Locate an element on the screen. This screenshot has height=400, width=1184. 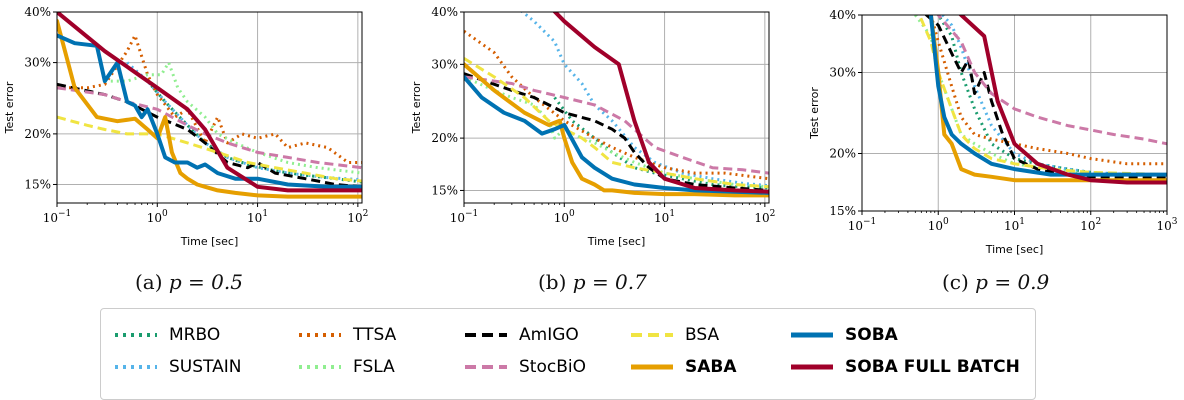
legend-swatch-saba is located at coordinates (652, 367).